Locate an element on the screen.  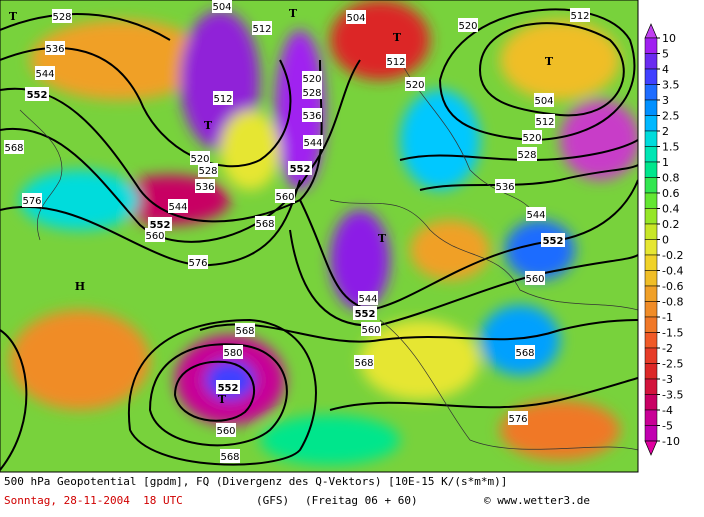
contour-label: 536 is located at coordinates (54, 49).